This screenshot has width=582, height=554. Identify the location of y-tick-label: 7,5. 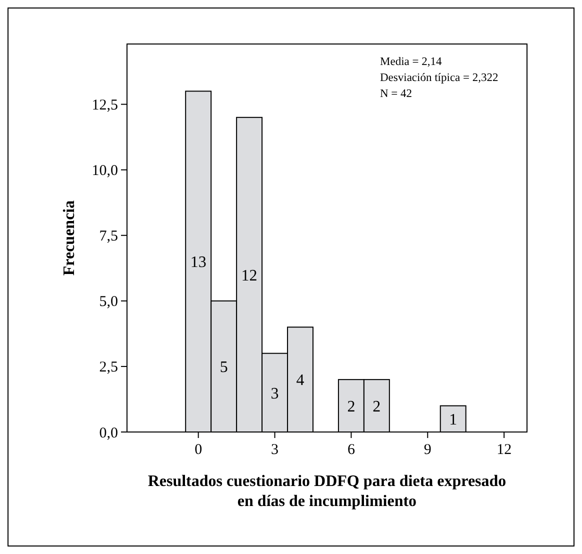
(108, 236).